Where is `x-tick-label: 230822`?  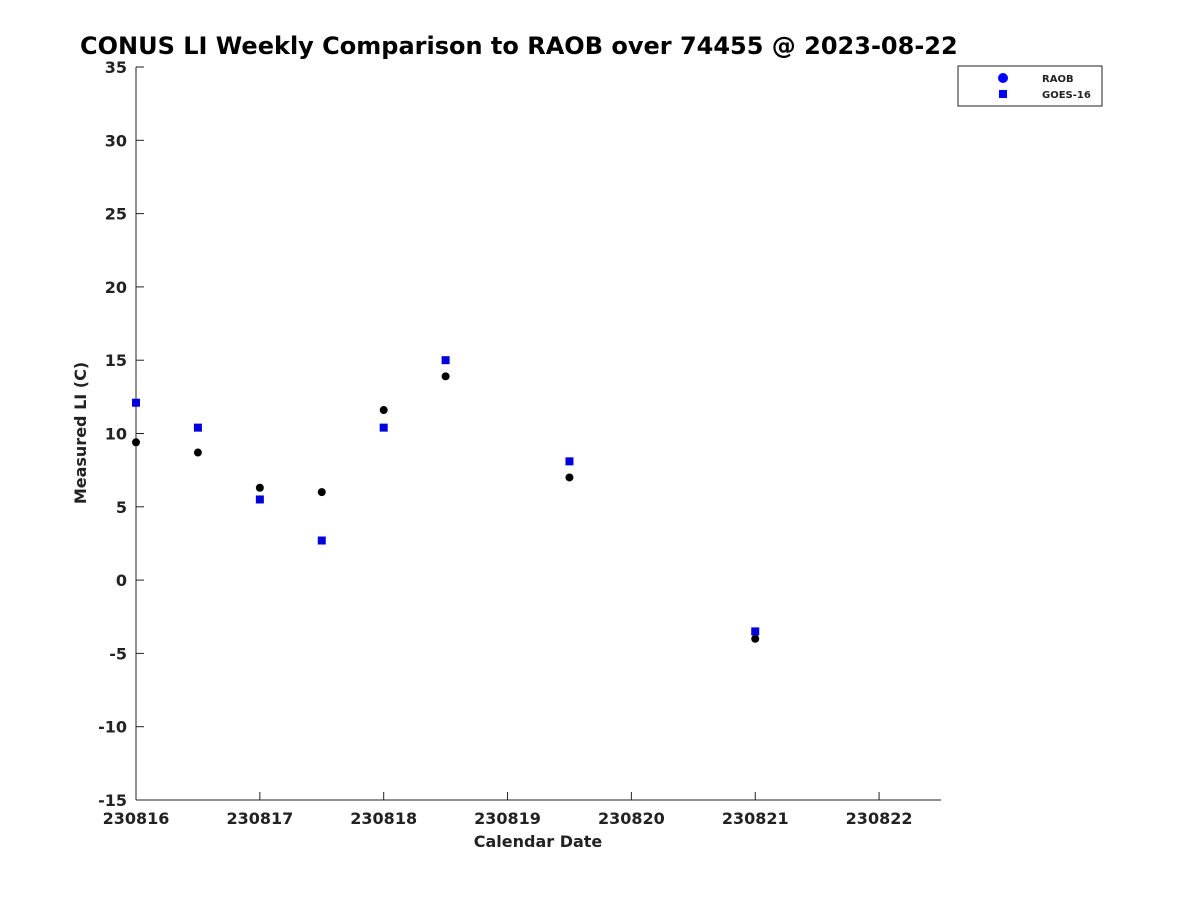 x-tick-label: 230822 is located at coordinates (879, 818).